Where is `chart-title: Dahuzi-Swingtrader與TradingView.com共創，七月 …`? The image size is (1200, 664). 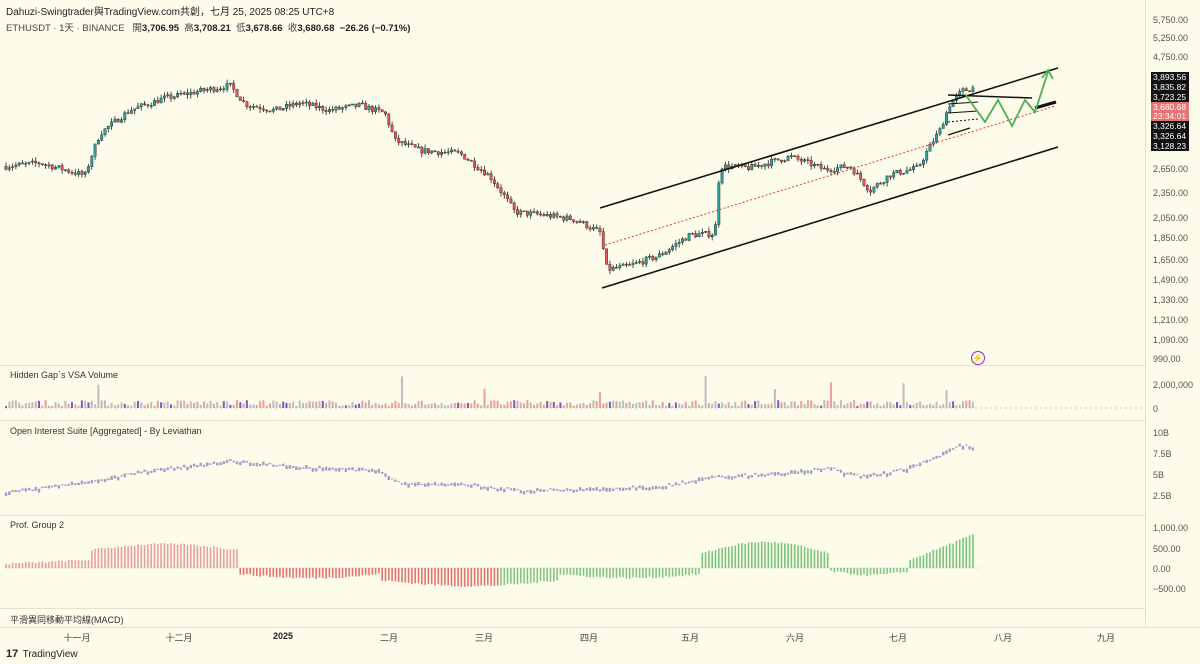 chart-title: Dahuzi-Swingtrader與TradingView.com共創，七月 … is located at coordinates (170, 12).